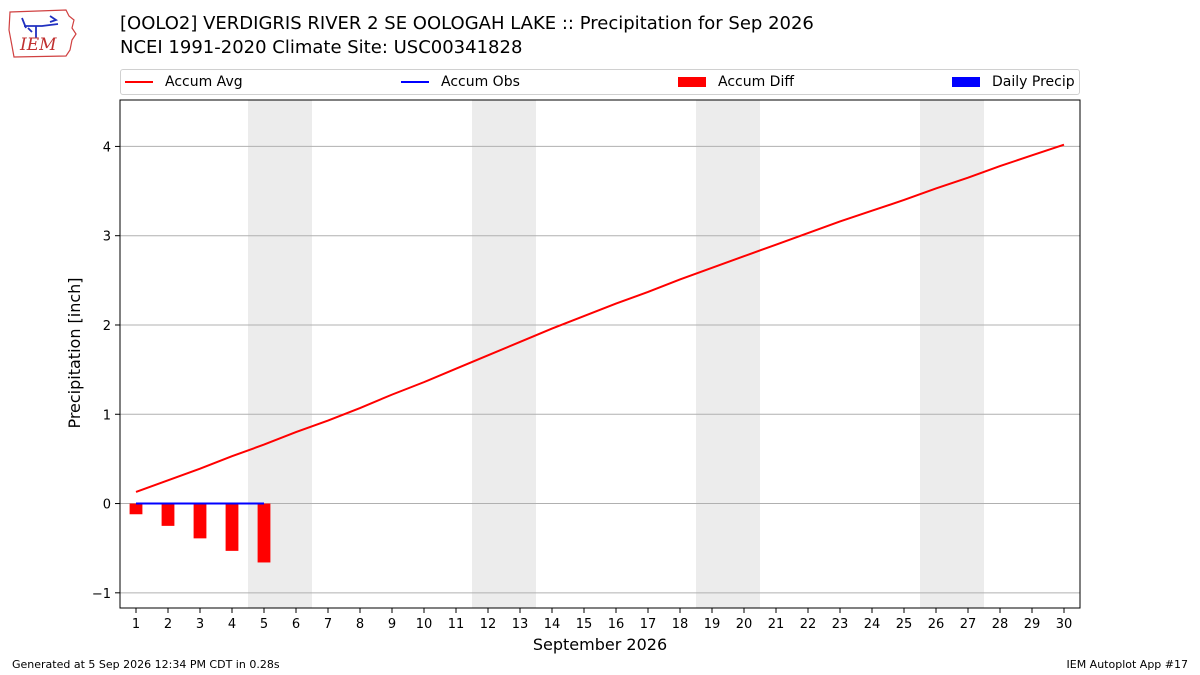 This screenshot has height=675, width=1200. I want to click on logo-text: IEM, so click(38, 45).